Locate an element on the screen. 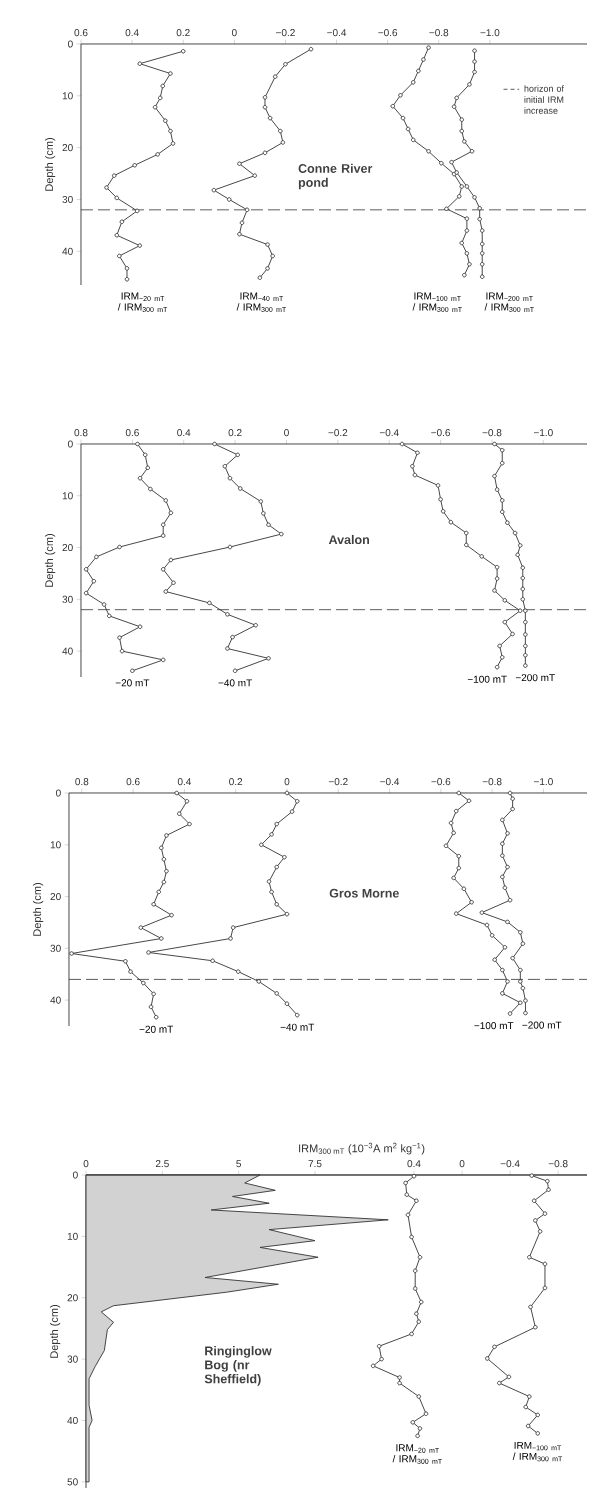 This screenshot has width=589, height=1503. x-tick-label: −0.4 is located at coordinates (390, 782).